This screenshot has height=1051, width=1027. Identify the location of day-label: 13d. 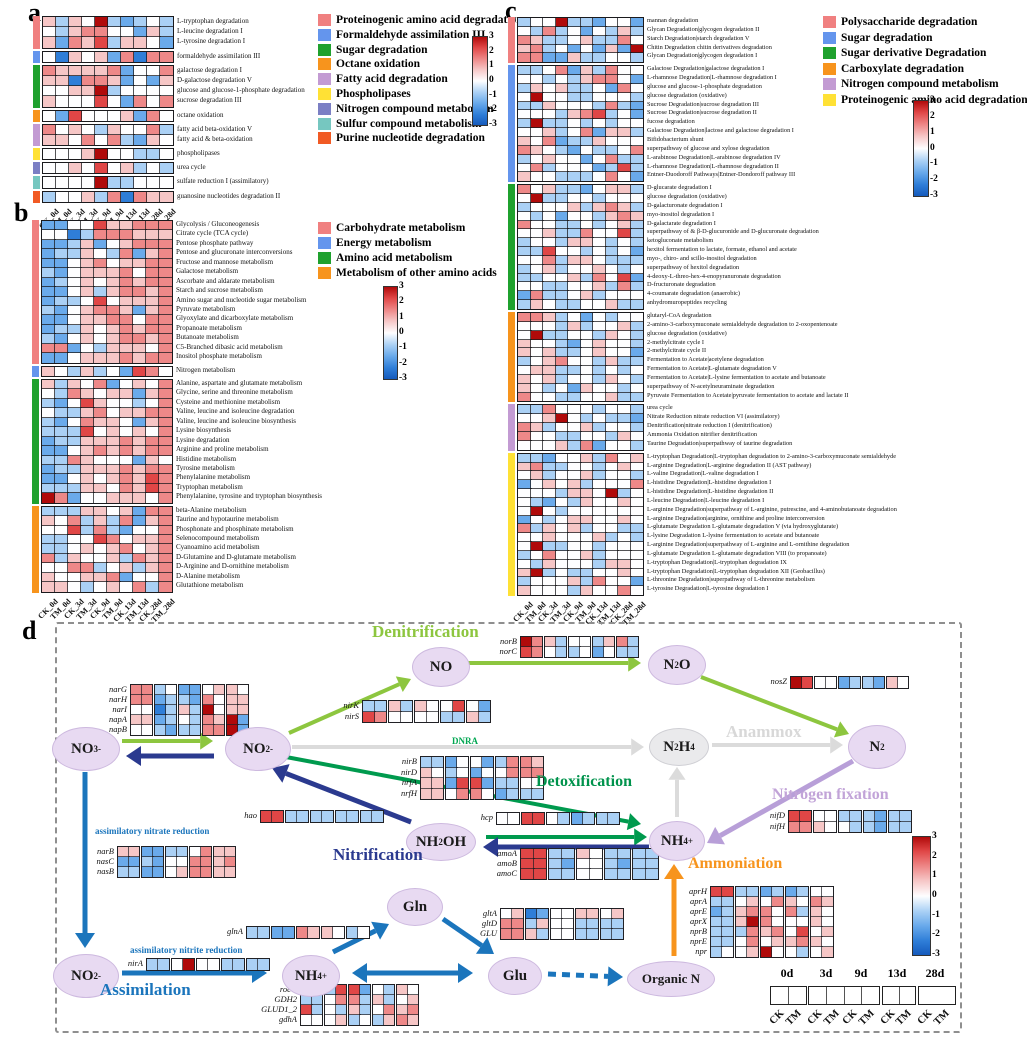
(897, 973).